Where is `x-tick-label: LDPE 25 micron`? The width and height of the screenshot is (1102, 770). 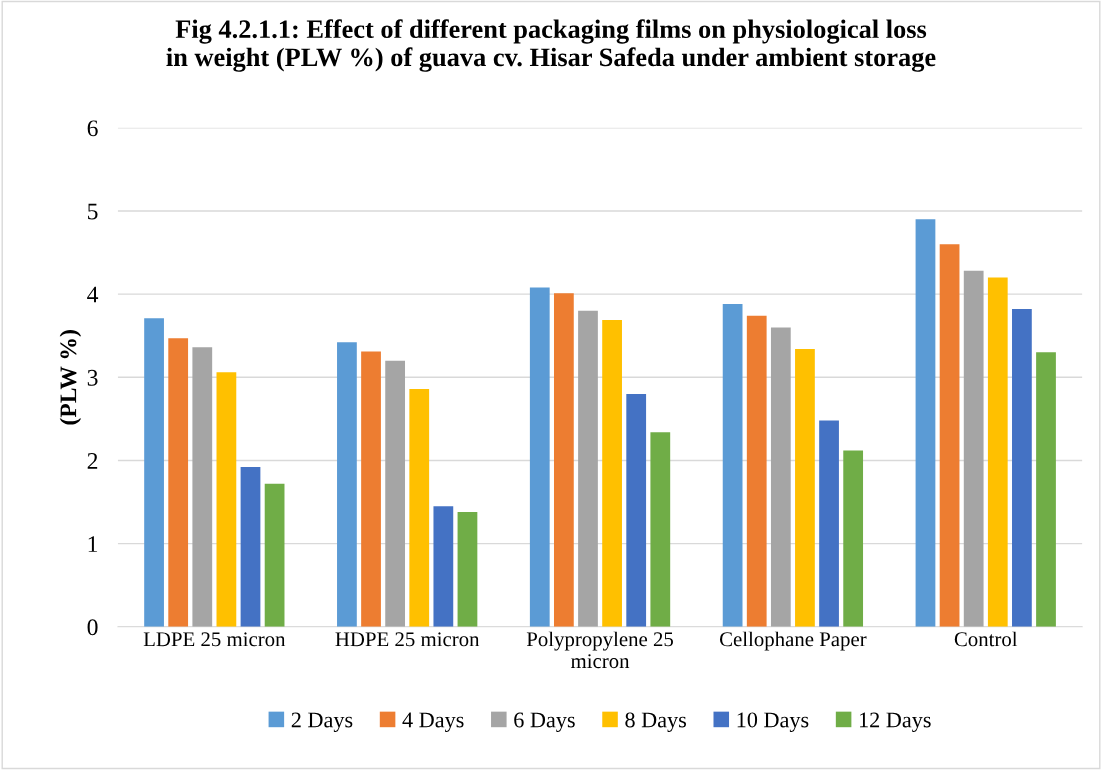 x-tick-label: LDPE 25 micron is located at coordinates (214, 639).